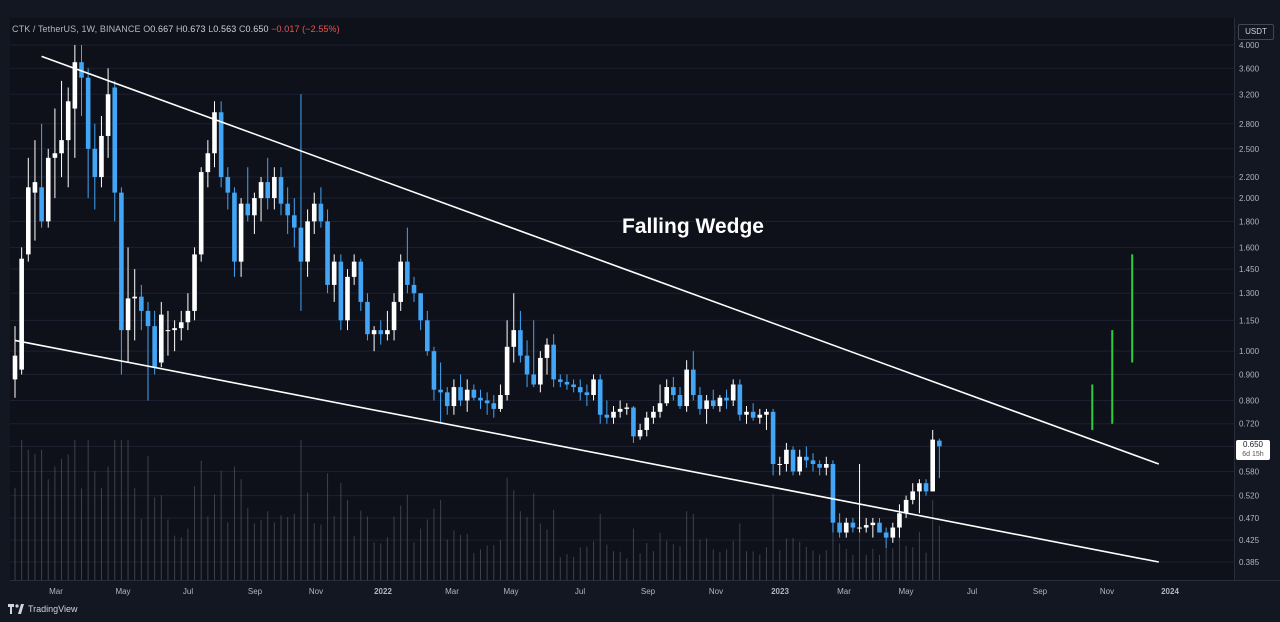 The image size is (1280, 622). I want to click on price-tick-label: 1.150, so click(1249, 320).